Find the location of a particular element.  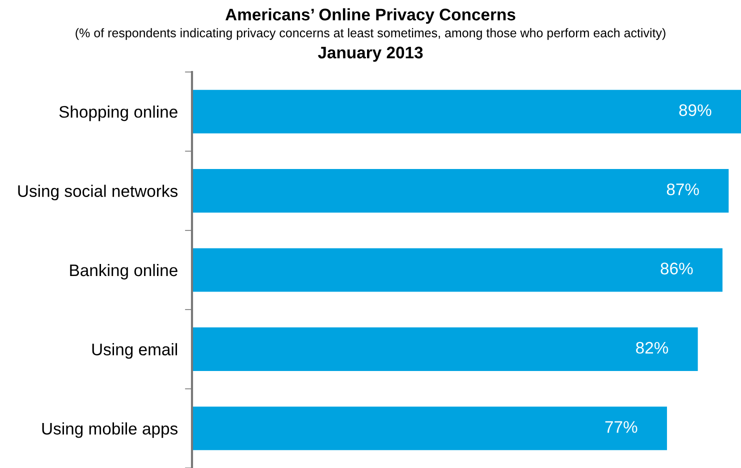

y-tick-label: Banking online is located at coordinates (124, 272).